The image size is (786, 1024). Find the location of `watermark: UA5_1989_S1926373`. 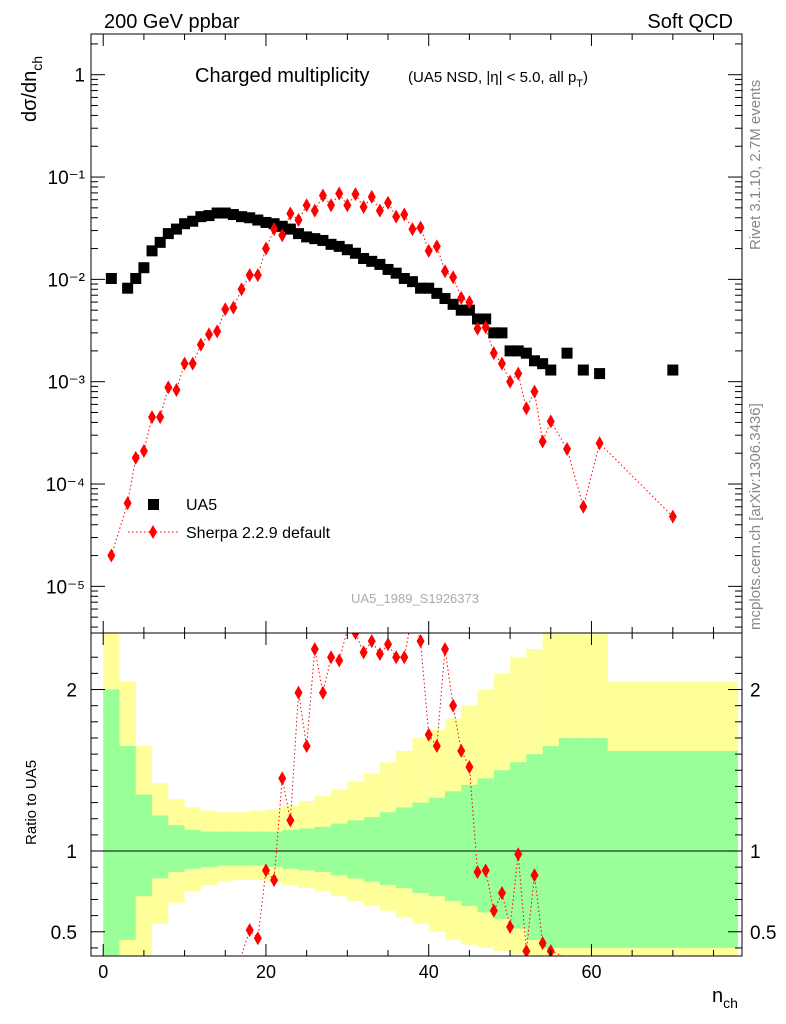

watermark: UA5_1989_S1926373 is located at coordinates (415, 598).